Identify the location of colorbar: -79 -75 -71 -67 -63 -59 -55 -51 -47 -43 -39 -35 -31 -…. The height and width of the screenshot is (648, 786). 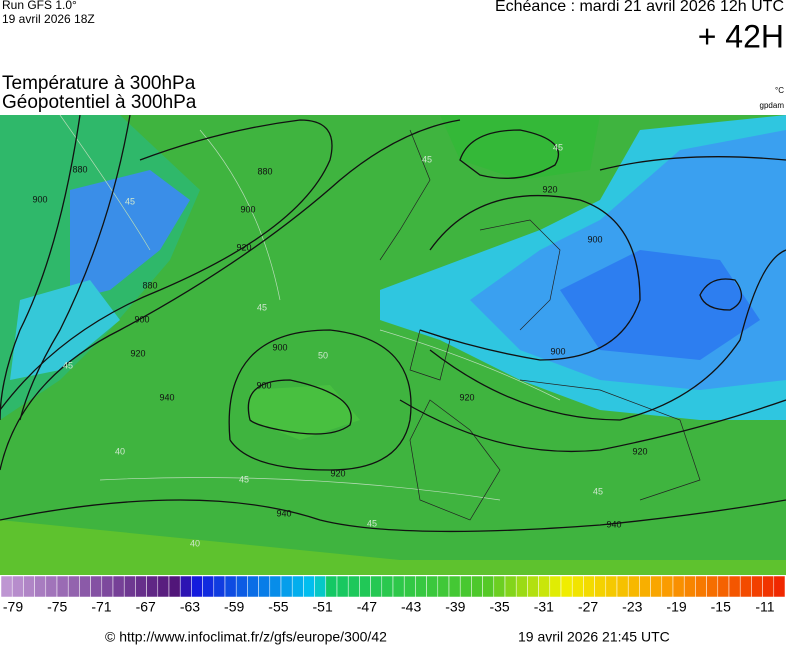
(393, 595).